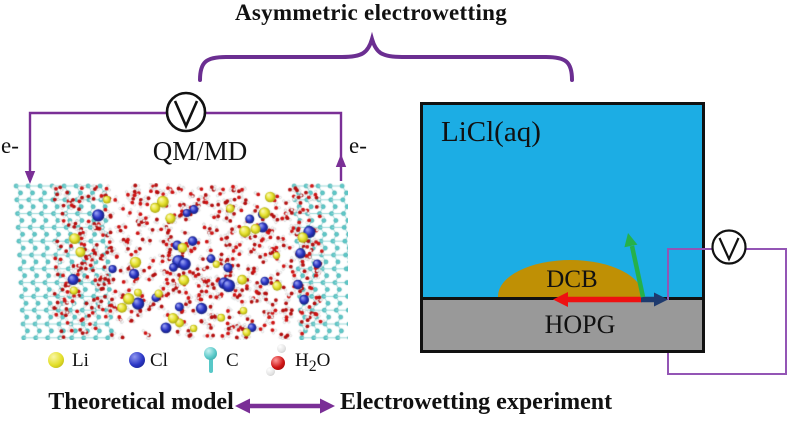 Image resolution: width=796 pixels, height=421 pixels. Describe the element at coordinates (476, 402) in the screenshot. I see `caption-electrowetting-experiment: Electrowetting experiment` at that location.